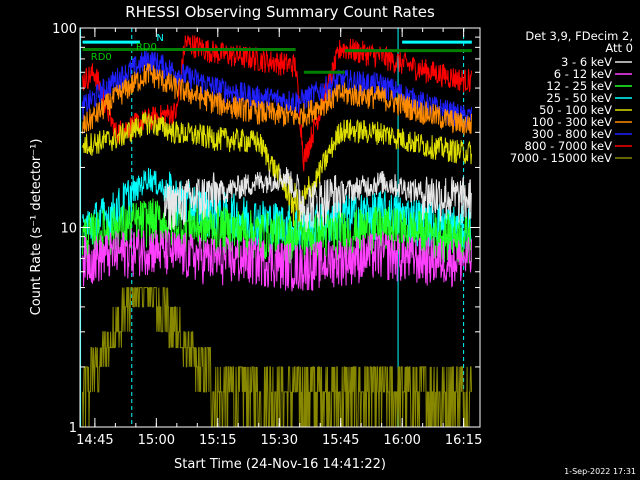 The width and height of the screenshot is (640, 480). What do you see at coordinates (94, 440) in the screenshot?
I see `x-tick-label: 14:45` at bounding box center [94, 440].